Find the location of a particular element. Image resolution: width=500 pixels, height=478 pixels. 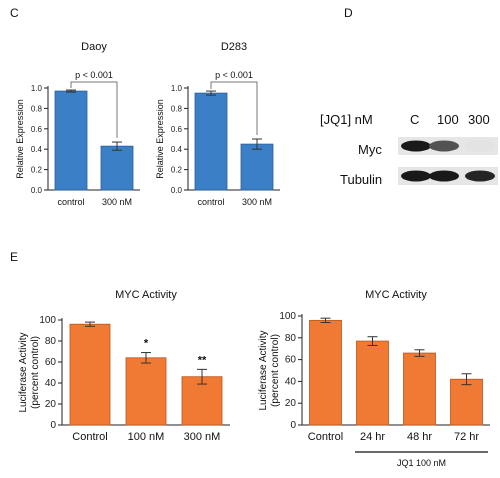

row-label-myc: Myc is located at coordinates (370, 149).